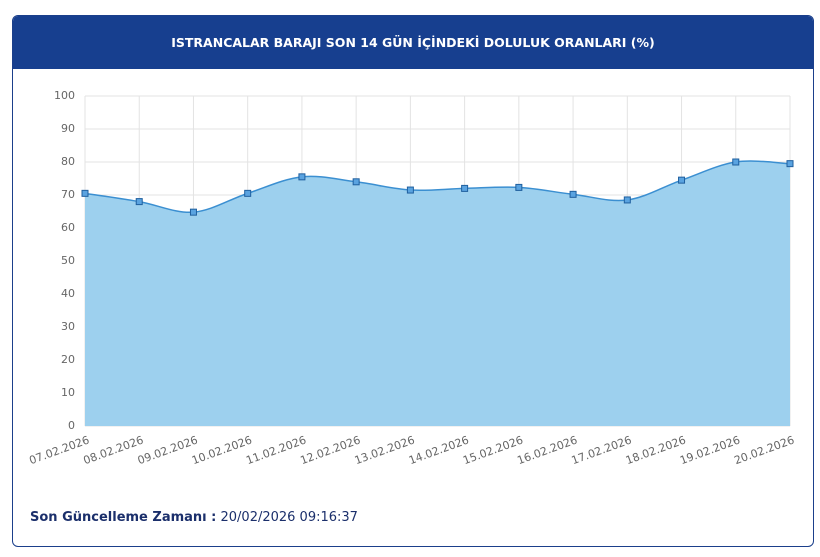 This screenshot has width=820, height=557. I want to click on y-tick-label: 60, so click(68, 227).